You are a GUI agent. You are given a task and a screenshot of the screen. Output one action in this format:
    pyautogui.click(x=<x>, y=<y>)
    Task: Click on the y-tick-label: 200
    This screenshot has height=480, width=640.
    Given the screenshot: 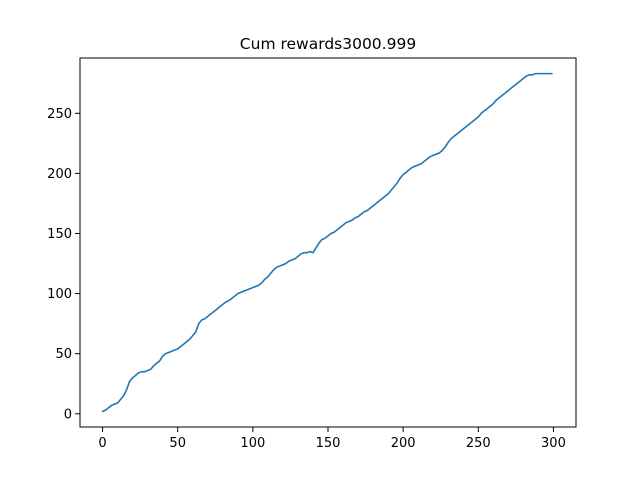 What is the action you would take?
    pyautogui.click(x=59, y=174)
    